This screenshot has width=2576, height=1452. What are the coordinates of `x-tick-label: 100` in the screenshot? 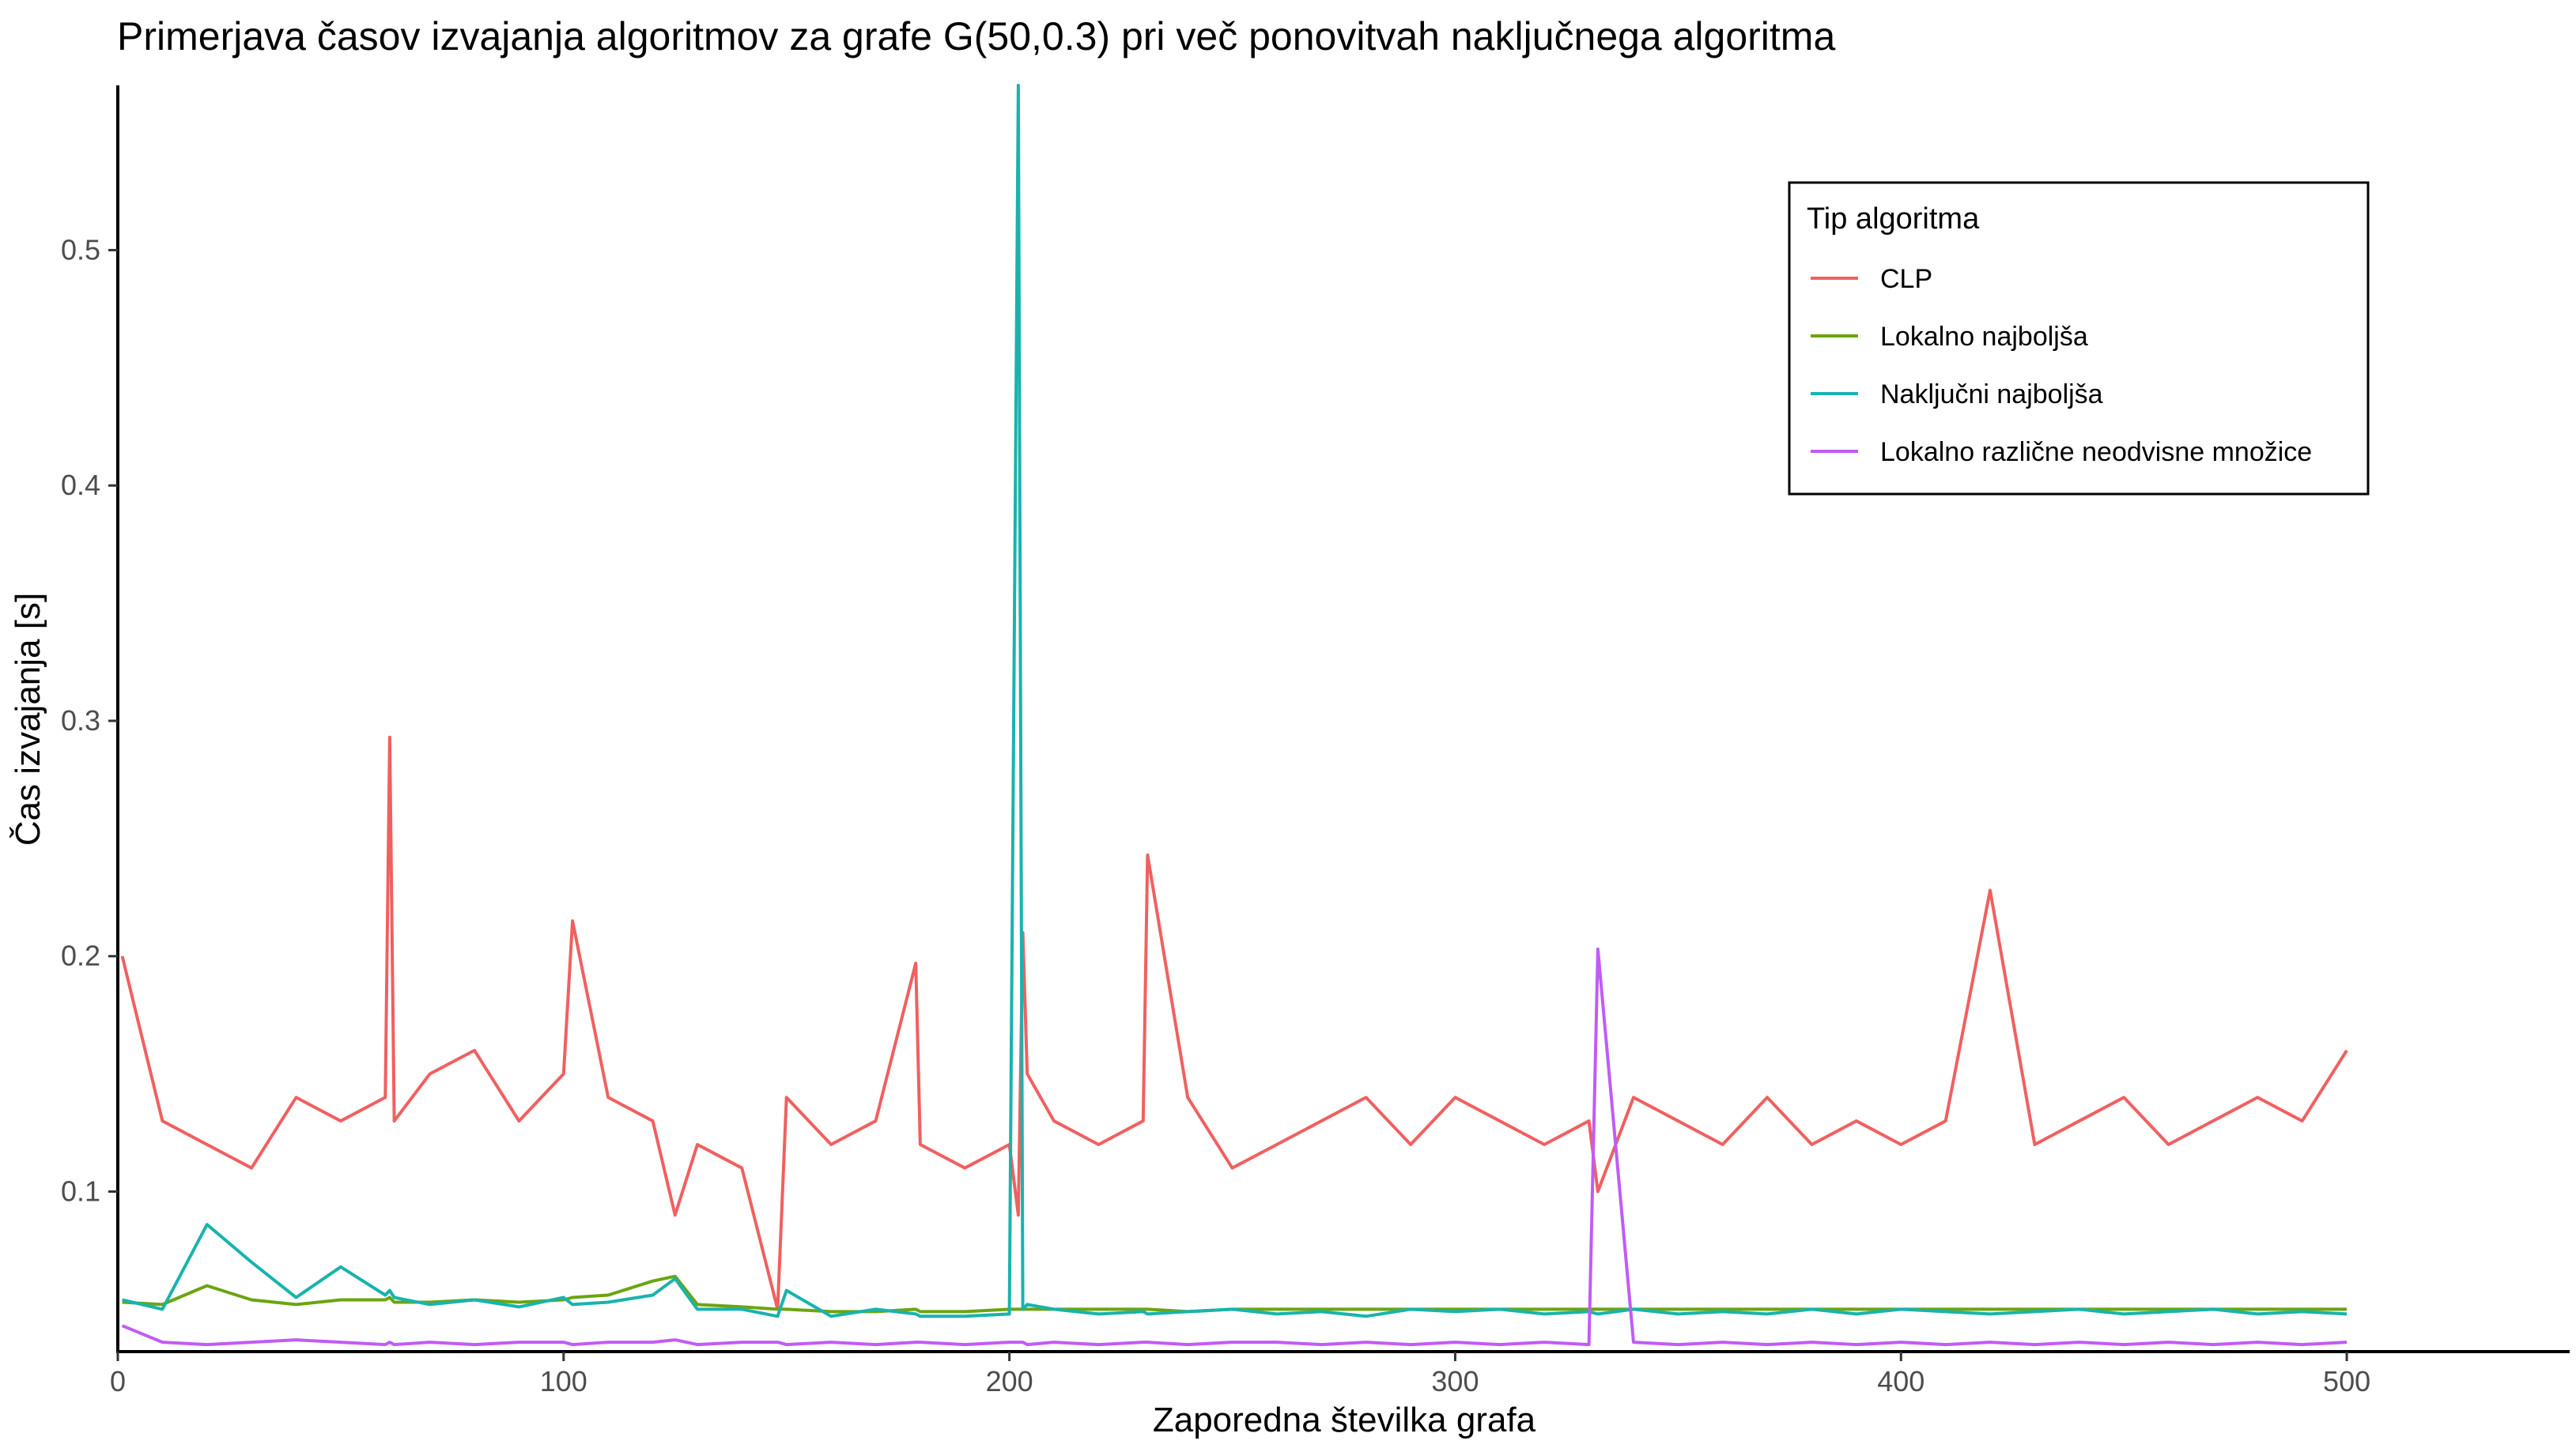 It's located at (563, 1381).